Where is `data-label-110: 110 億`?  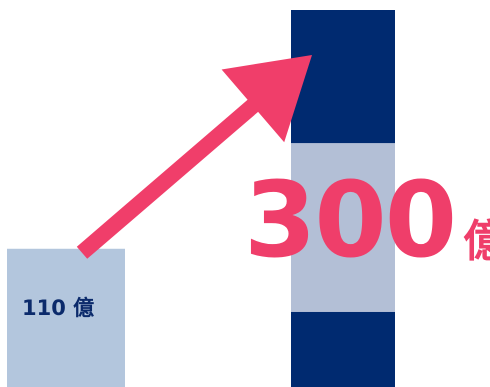
data-label-110: 110 億 is located at coordinates (58, 307).